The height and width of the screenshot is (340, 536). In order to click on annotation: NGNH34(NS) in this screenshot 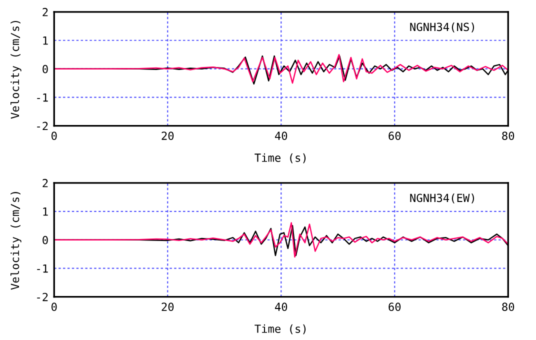, I will do `click(442, 27)`.